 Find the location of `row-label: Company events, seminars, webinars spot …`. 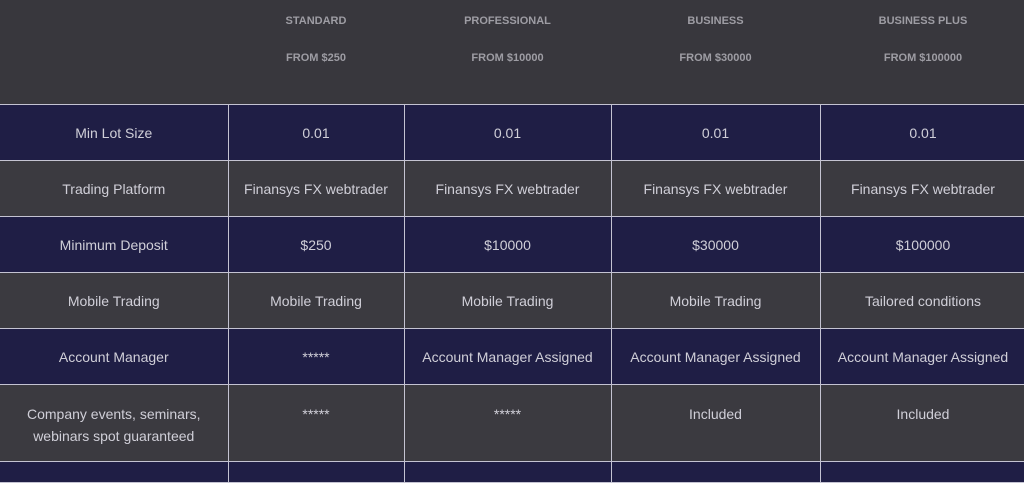

row-label: Company events, seminars, webinars spot … is located at coordinates (114, 423).